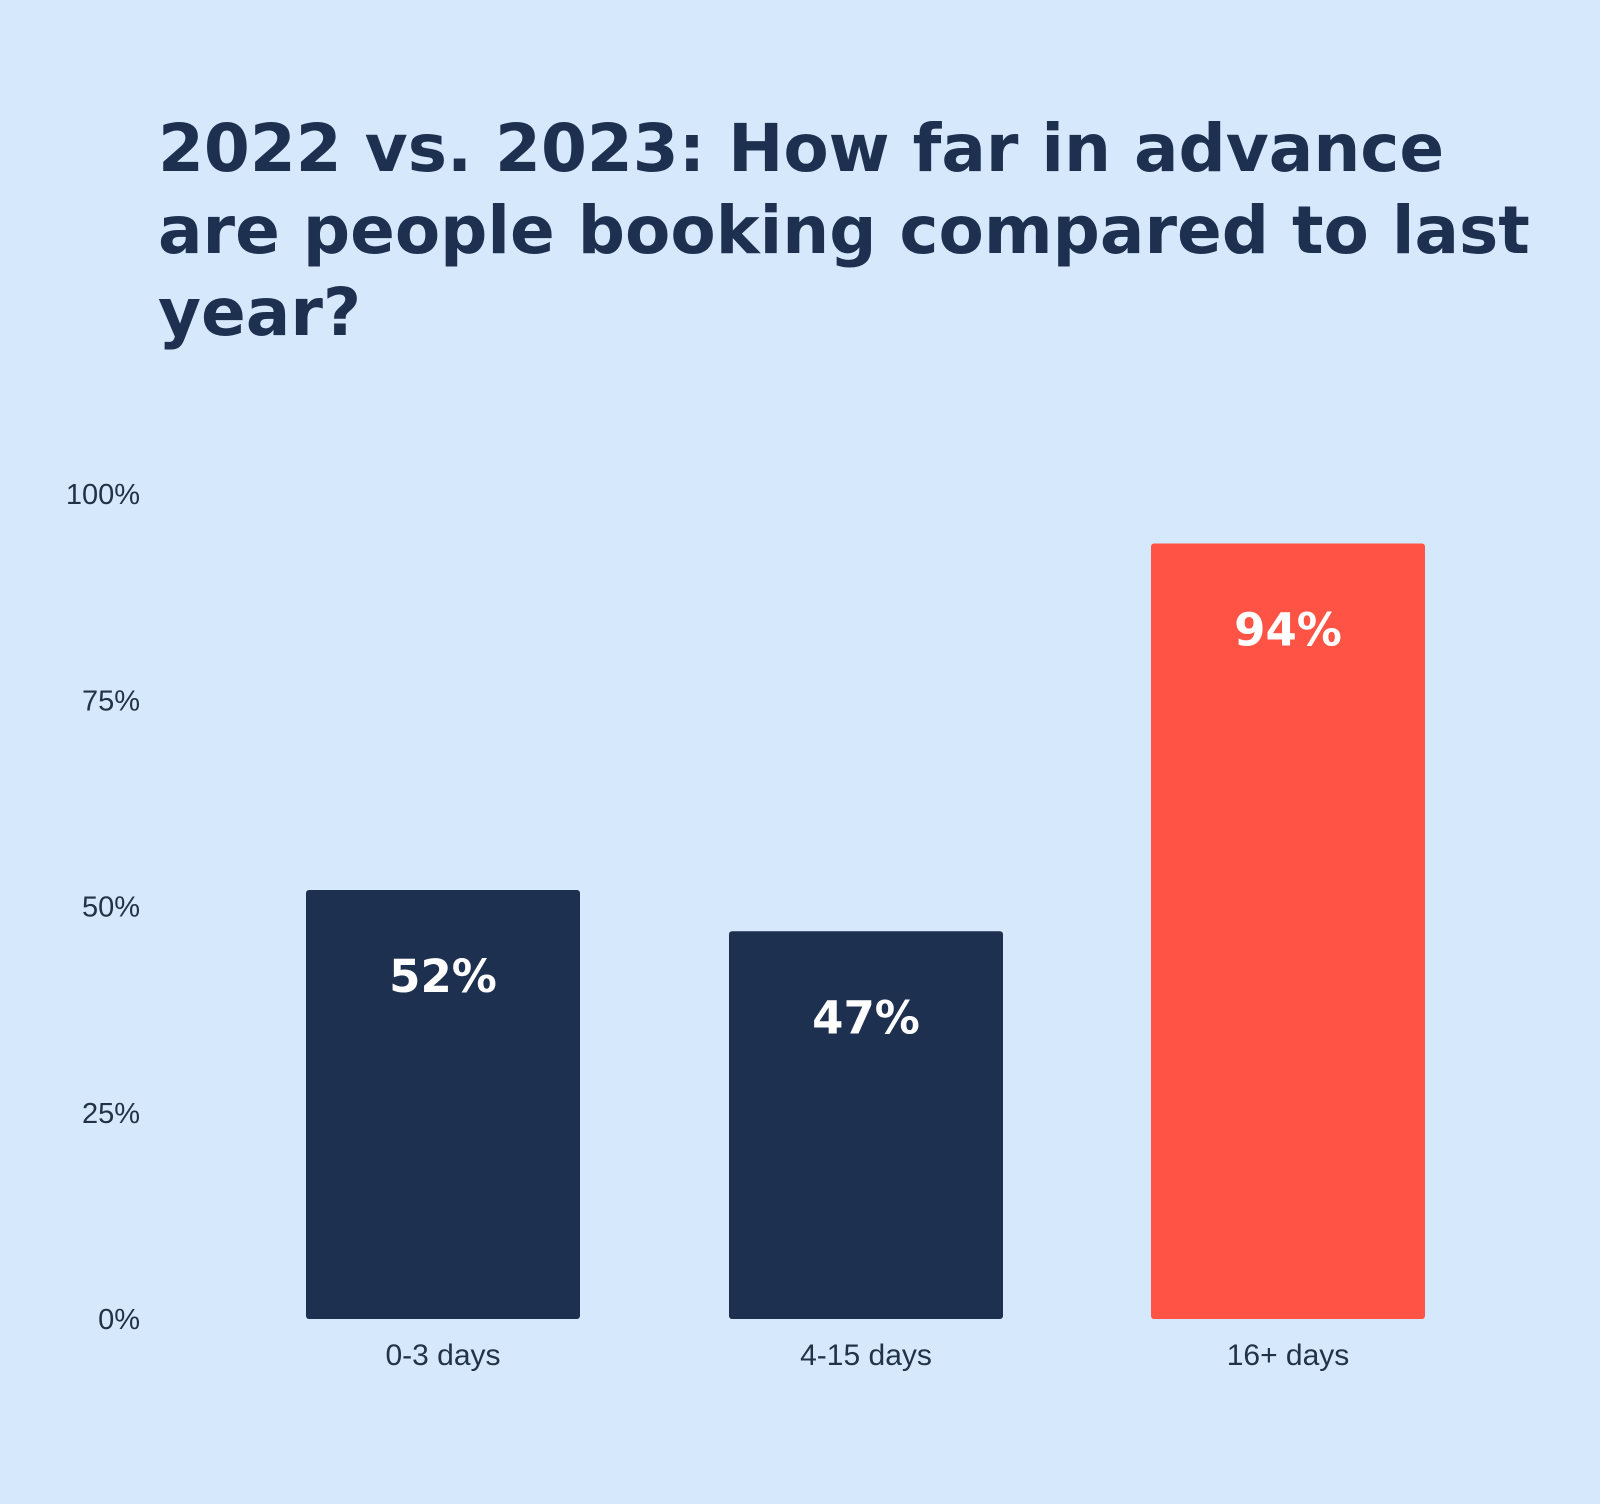 This screenshot has width=1600, height=1504. What do you see at coordinates (866, 1355) in the screenshot?
I see `x-category-label: 4-15 days` at bounding box center [866, 1355].